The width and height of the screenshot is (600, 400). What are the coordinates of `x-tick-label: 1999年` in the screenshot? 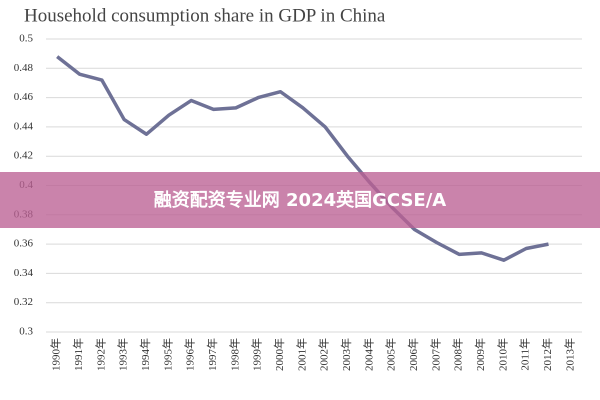 It's located at (257, 354).